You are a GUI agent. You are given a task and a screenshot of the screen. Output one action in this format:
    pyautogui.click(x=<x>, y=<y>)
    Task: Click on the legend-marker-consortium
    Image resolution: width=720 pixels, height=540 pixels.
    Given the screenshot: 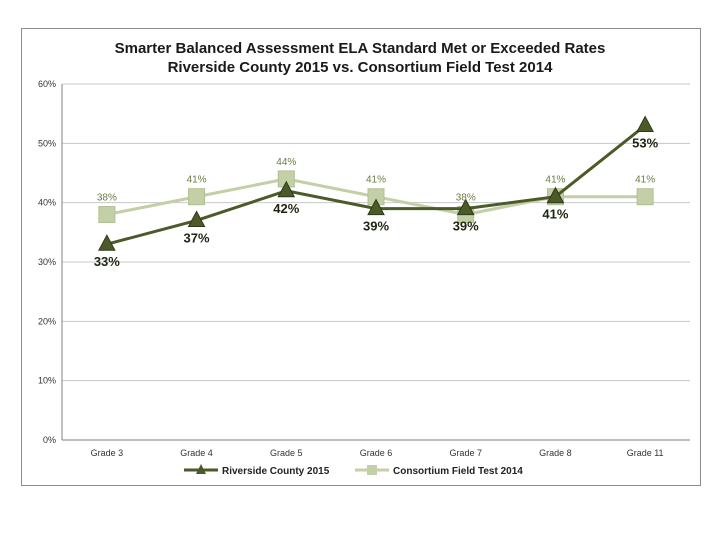 What is the action you would take?
    pyautogui.click(x=372, y=470)
    